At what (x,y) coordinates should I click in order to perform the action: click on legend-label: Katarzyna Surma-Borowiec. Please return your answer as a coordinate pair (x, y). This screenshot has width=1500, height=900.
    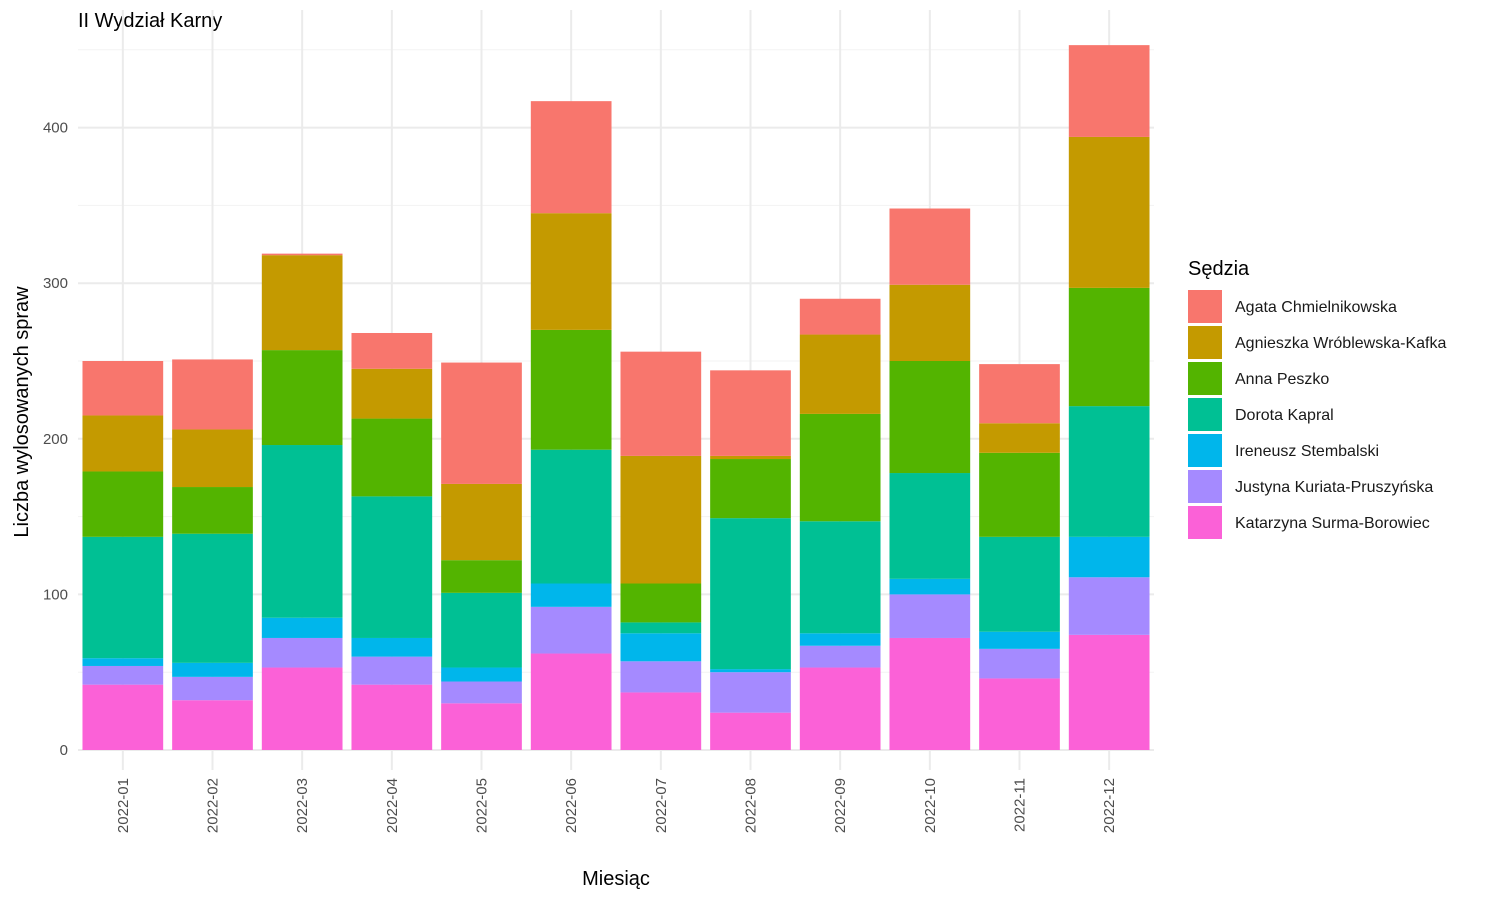
    Looking at the image, I should click on (1332, 523).